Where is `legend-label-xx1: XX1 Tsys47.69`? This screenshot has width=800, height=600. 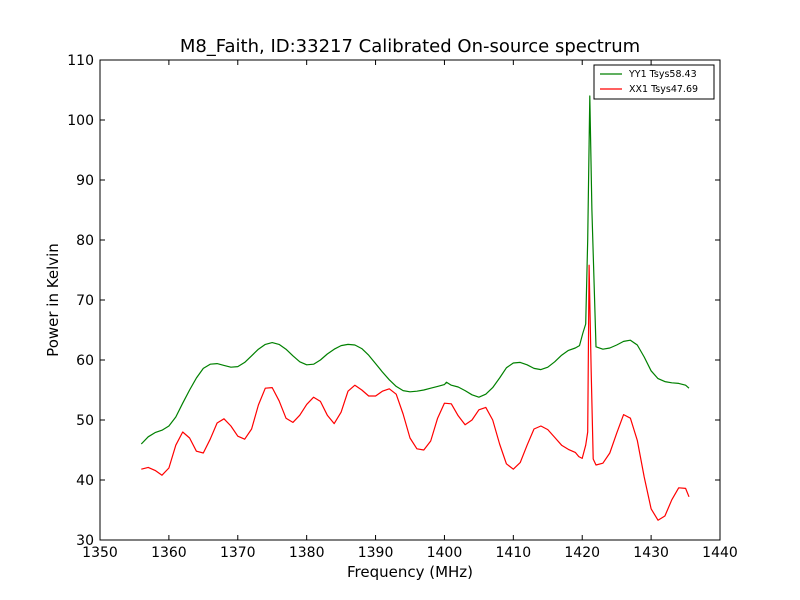 legend-label-xx1: XX1 Tsys47.69 is located at coordinates (663, 89).